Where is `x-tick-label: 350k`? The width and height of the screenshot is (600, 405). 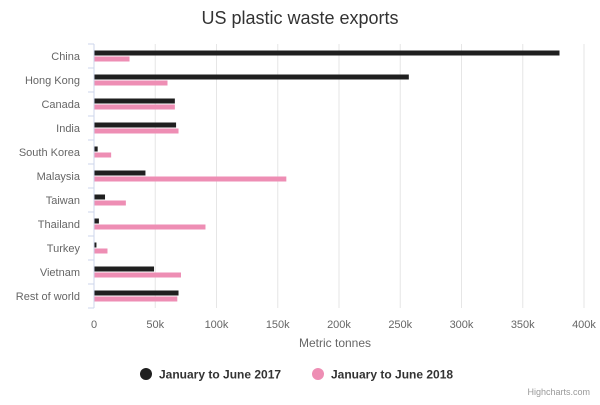
x-tick-label: 350k is located at coordinates (523, 325).